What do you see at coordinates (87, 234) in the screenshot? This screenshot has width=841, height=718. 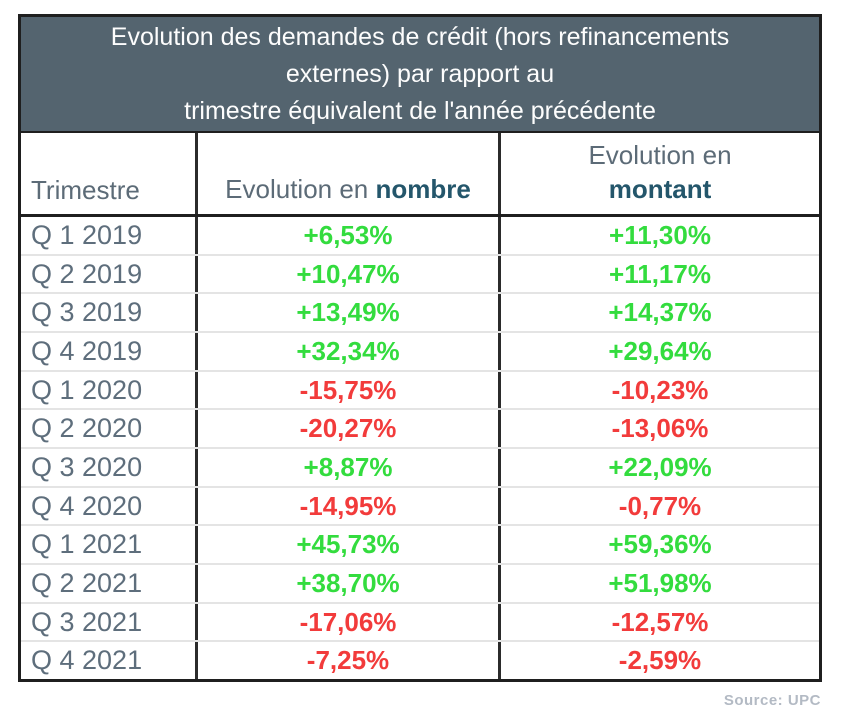 I see `quarter-cell: Q 1 2019` at bounding box center [87, 234].